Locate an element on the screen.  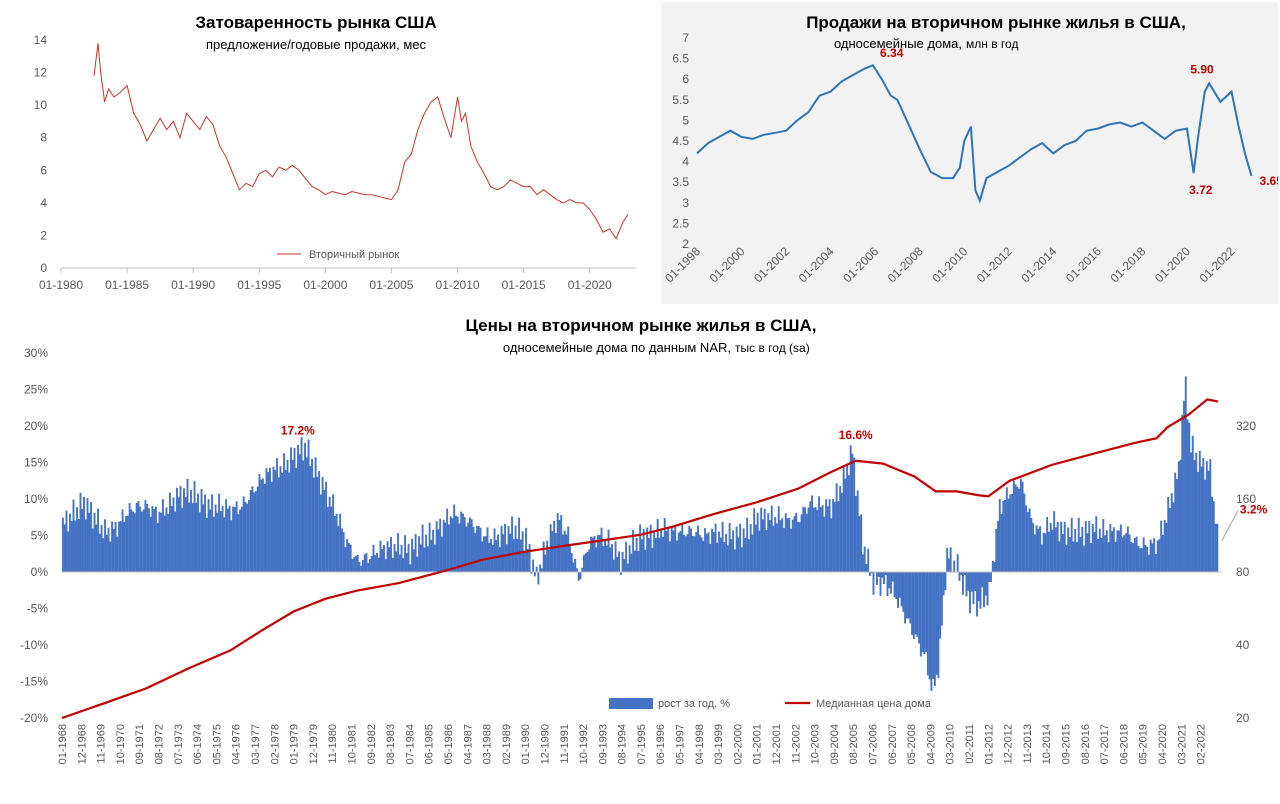
prices-y-tick-label: -20% is located at coordinates (34, 718).